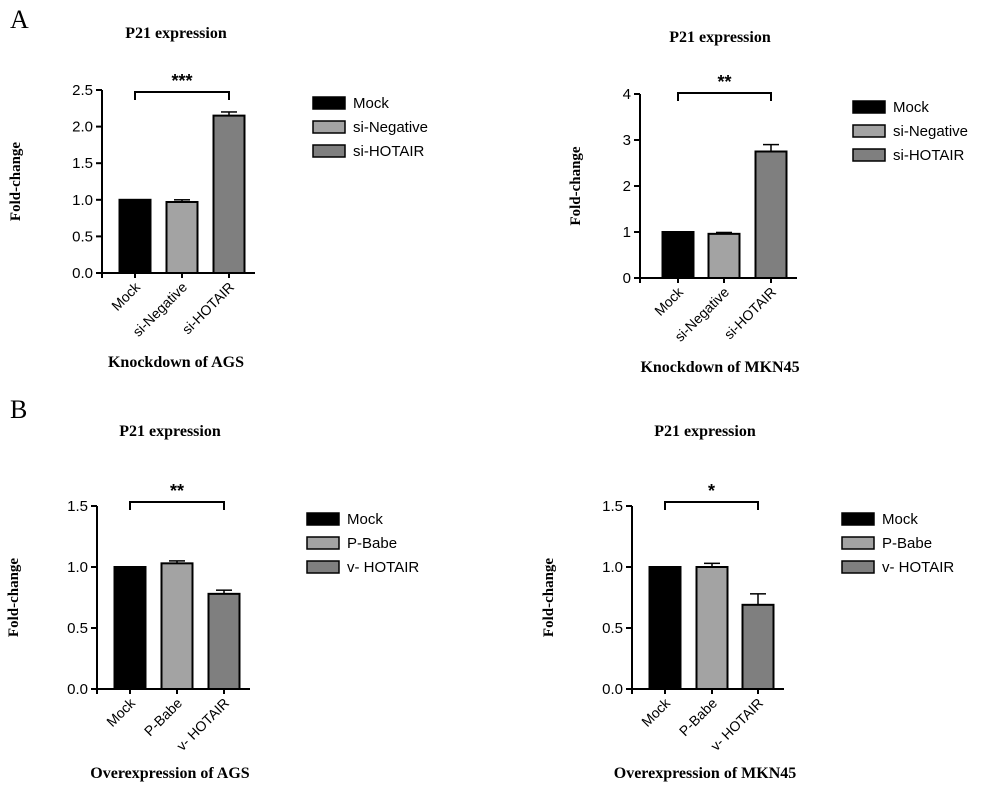 The width and height of the screenshot is (1000, 789). What do you see at coordinates (82, 127) in the screenshot?
I see `y-tick-label: 2.0` at bounding box center [82, 127].